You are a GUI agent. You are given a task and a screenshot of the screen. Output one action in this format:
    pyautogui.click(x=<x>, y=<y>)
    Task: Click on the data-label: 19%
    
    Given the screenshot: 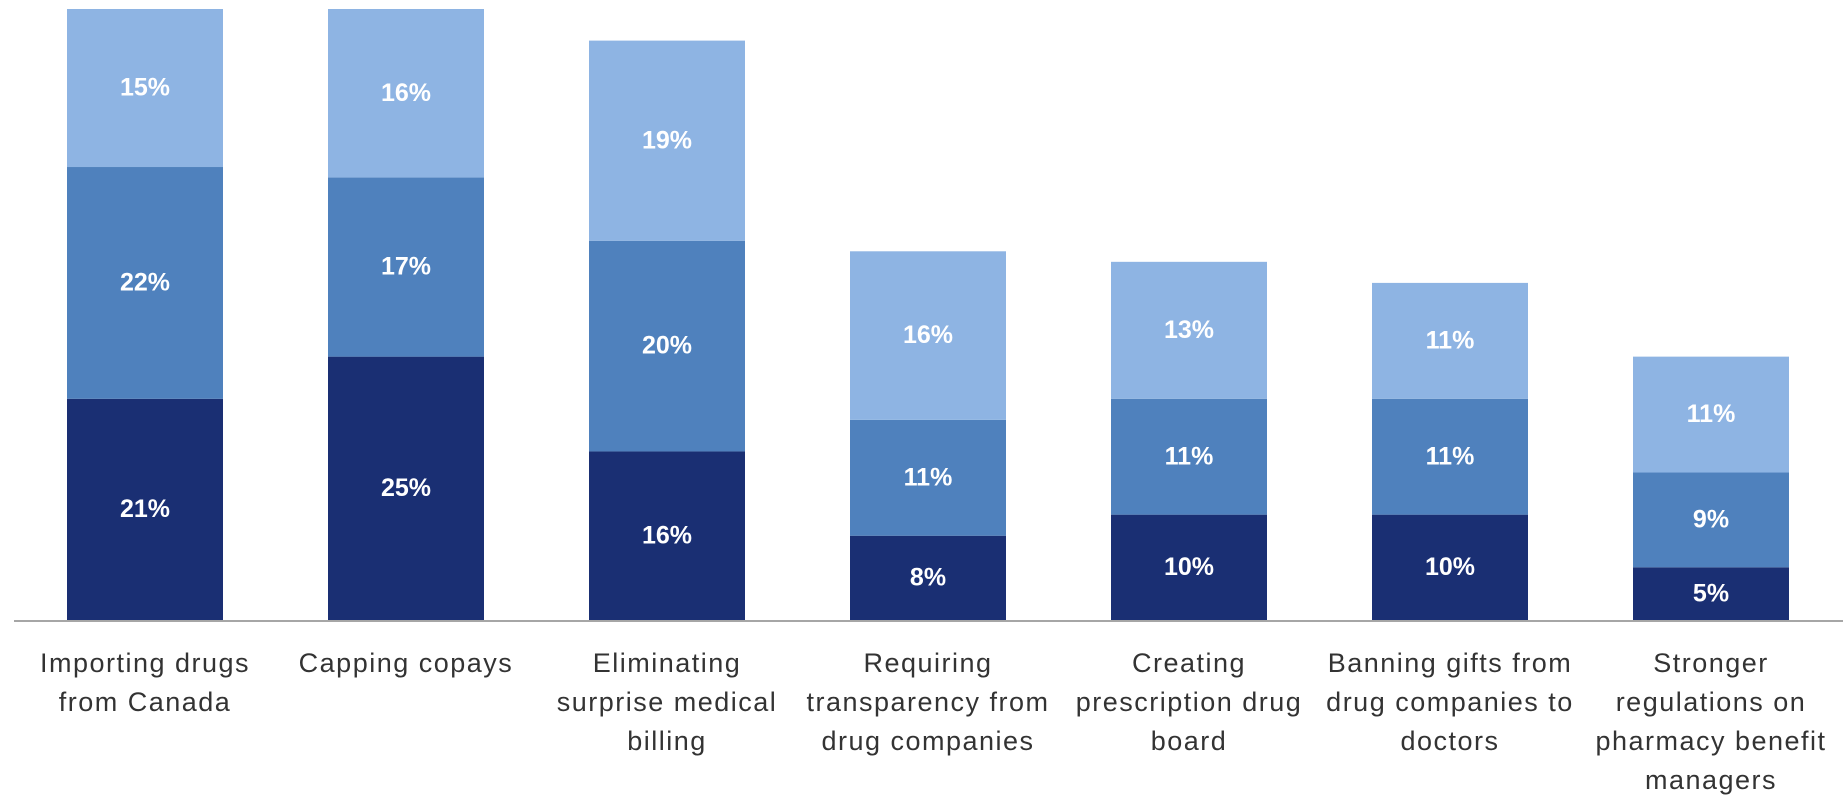 What is the action you would take?
    pyautogui.click(x=667, y=140)
    